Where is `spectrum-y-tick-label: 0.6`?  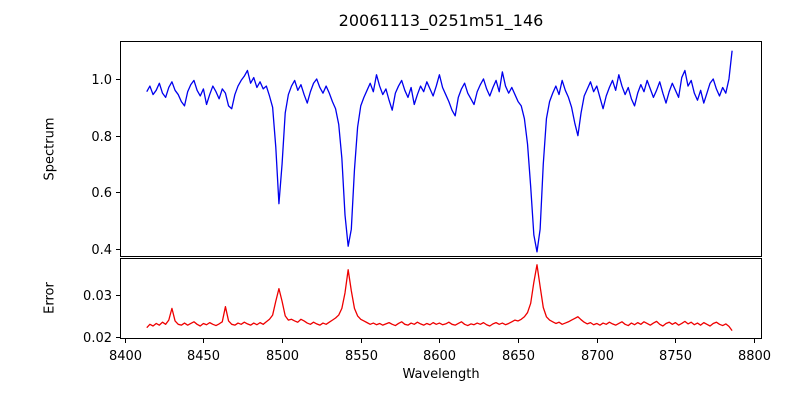 spectrum-y-tick-label: 0.6 is located at coordinates (101, 193).